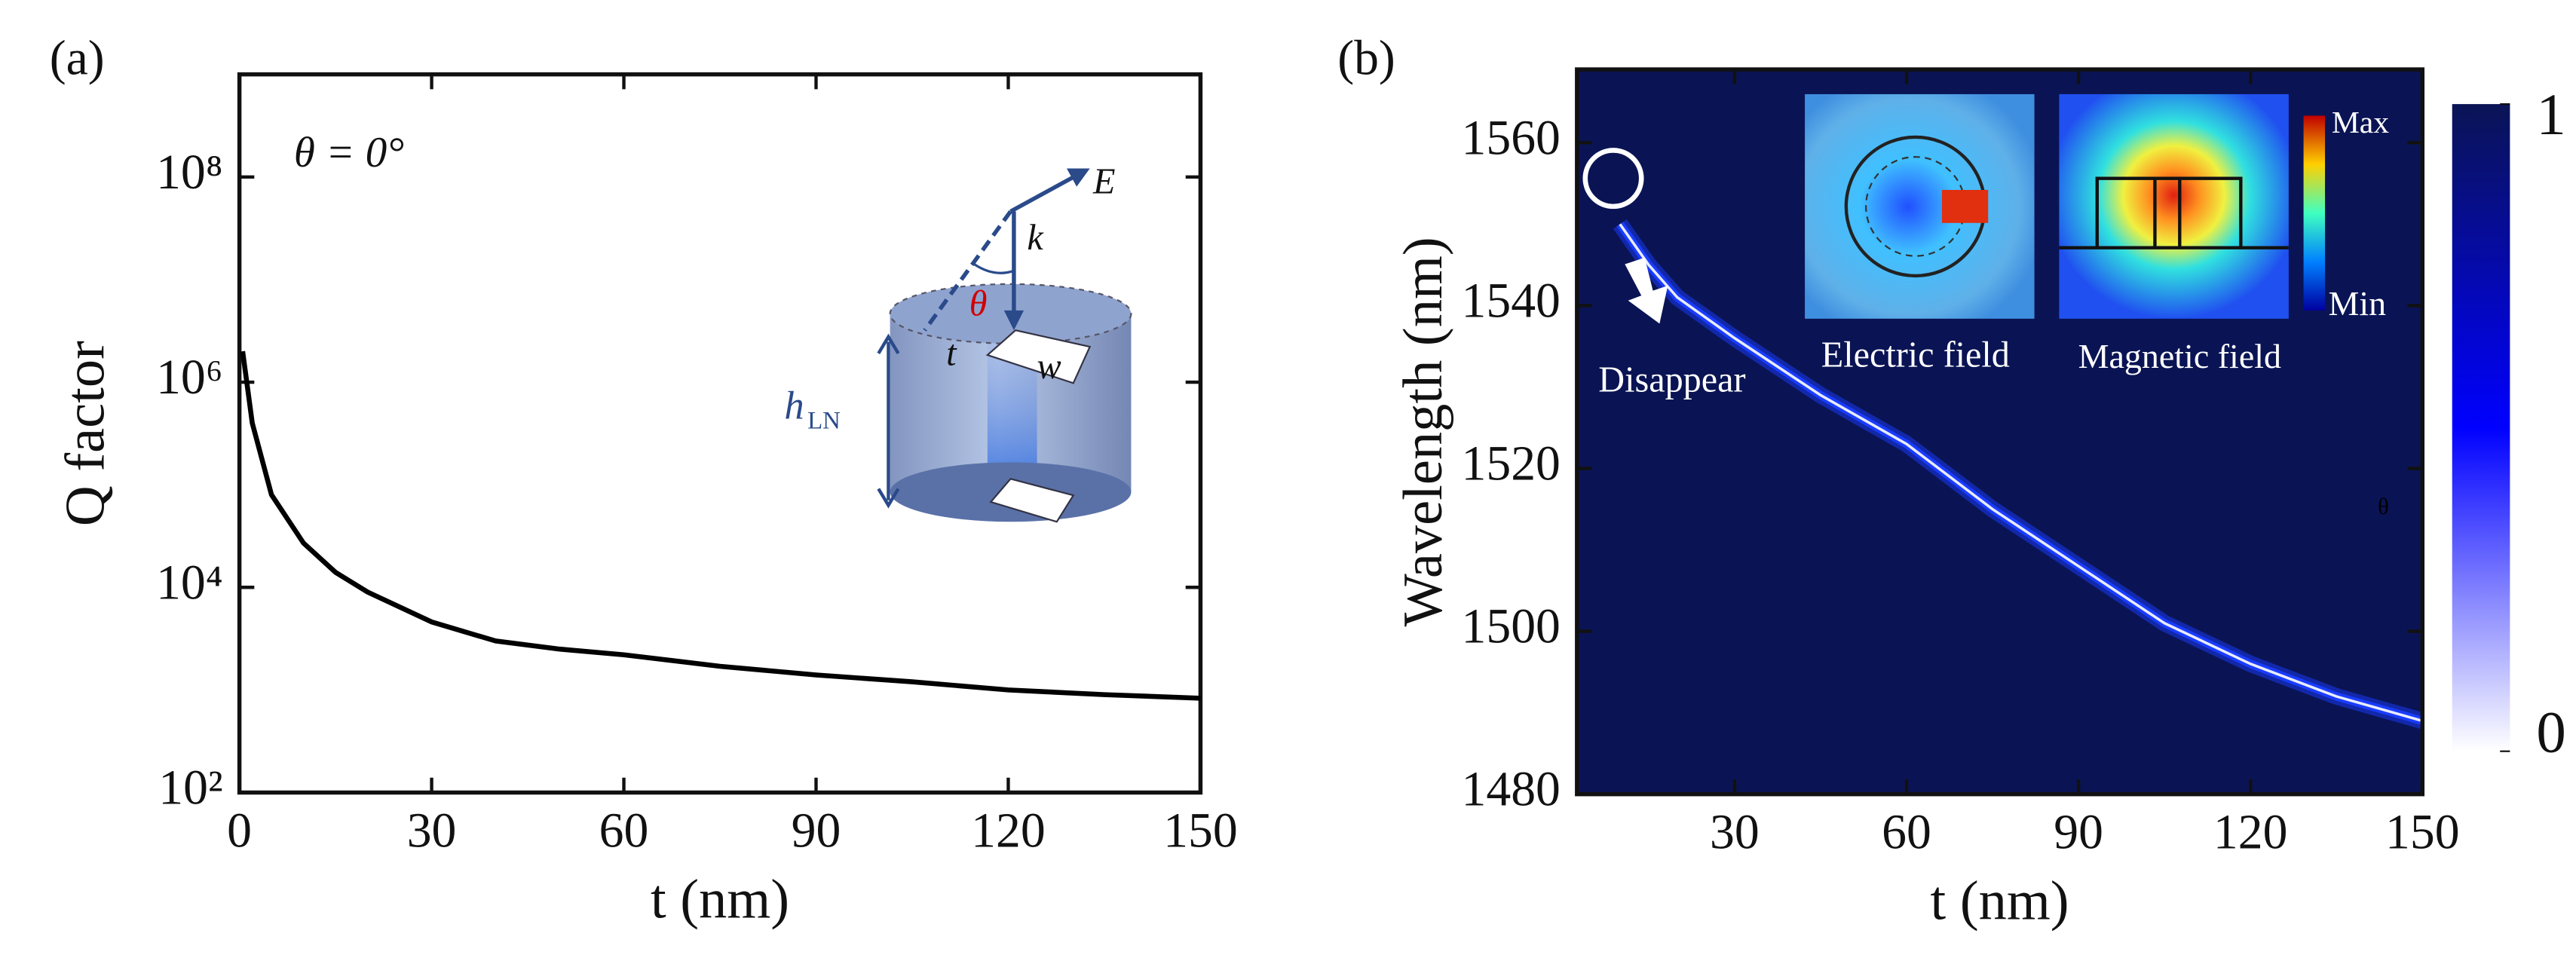  What do you see at coordinates (888, 421) in the screenshot?
I see `height-arrowheads` at bounding box center [888, 421].